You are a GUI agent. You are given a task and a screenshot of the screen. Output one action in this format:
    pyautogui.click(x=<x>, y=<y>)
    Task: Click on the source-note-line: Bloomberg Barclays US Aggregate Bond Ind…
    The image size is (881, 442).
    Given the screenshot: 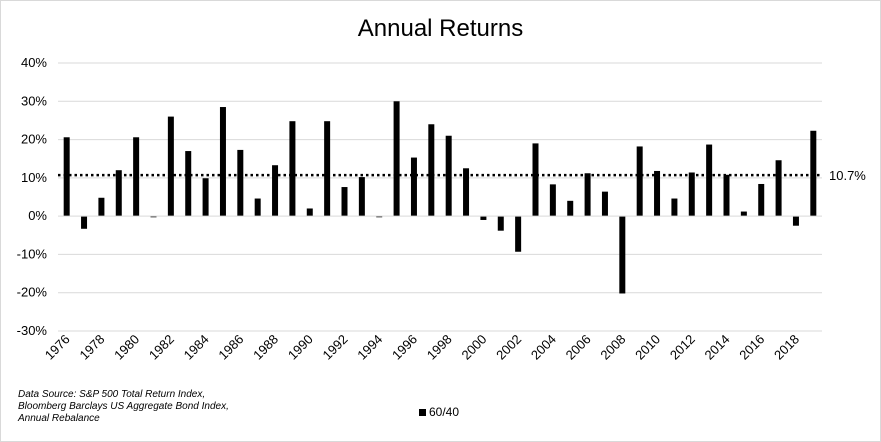 What is the action you would take?
    pyautogui.click(x=123, y=406)
    